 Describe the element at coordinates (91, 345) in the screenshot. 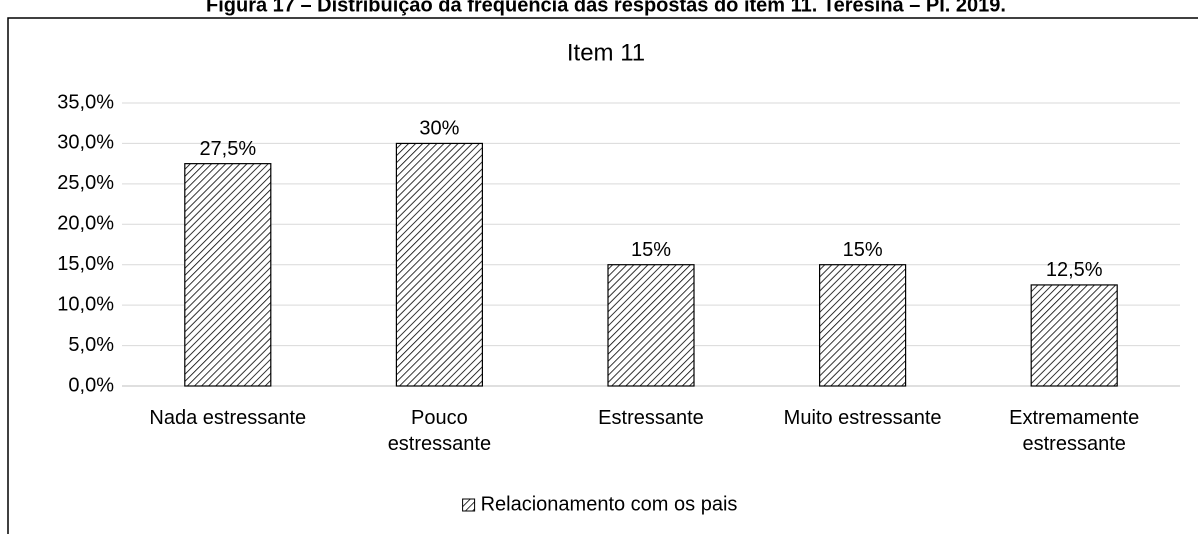

I see `y-tick-label: 5,0%` at that location.